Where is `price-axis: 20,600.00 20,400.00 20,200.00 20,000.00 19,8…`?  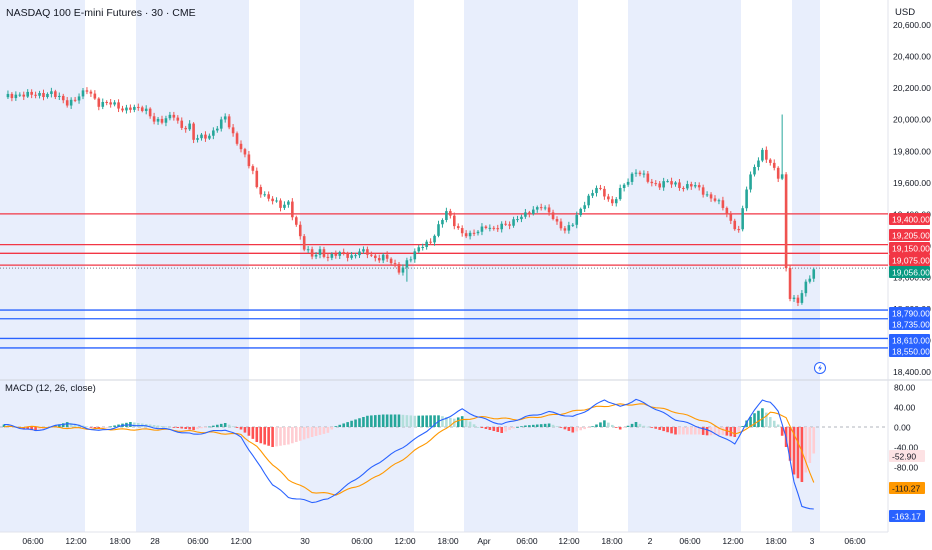
price-axis: 20,600.00 20,400.00 20,200.00 20,000.00 19,8… is located at coordinates (910, 271).